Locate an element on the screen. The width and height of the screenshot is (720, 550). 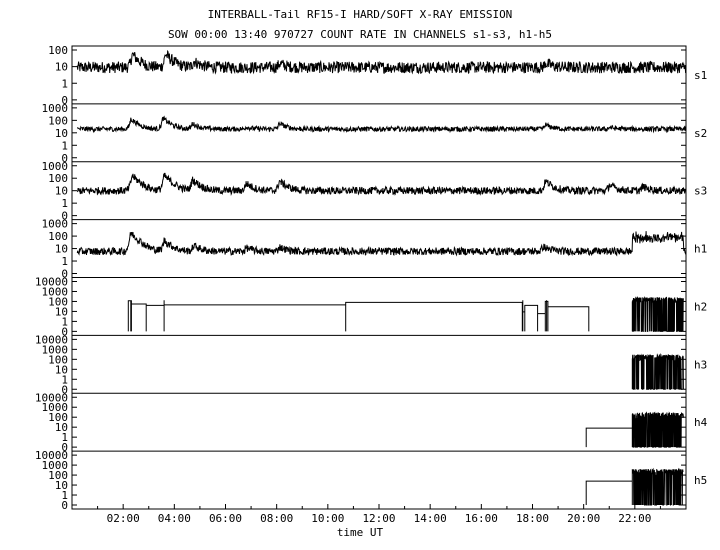
panel-label-s3: s3 is located at coordinates (700, 191).